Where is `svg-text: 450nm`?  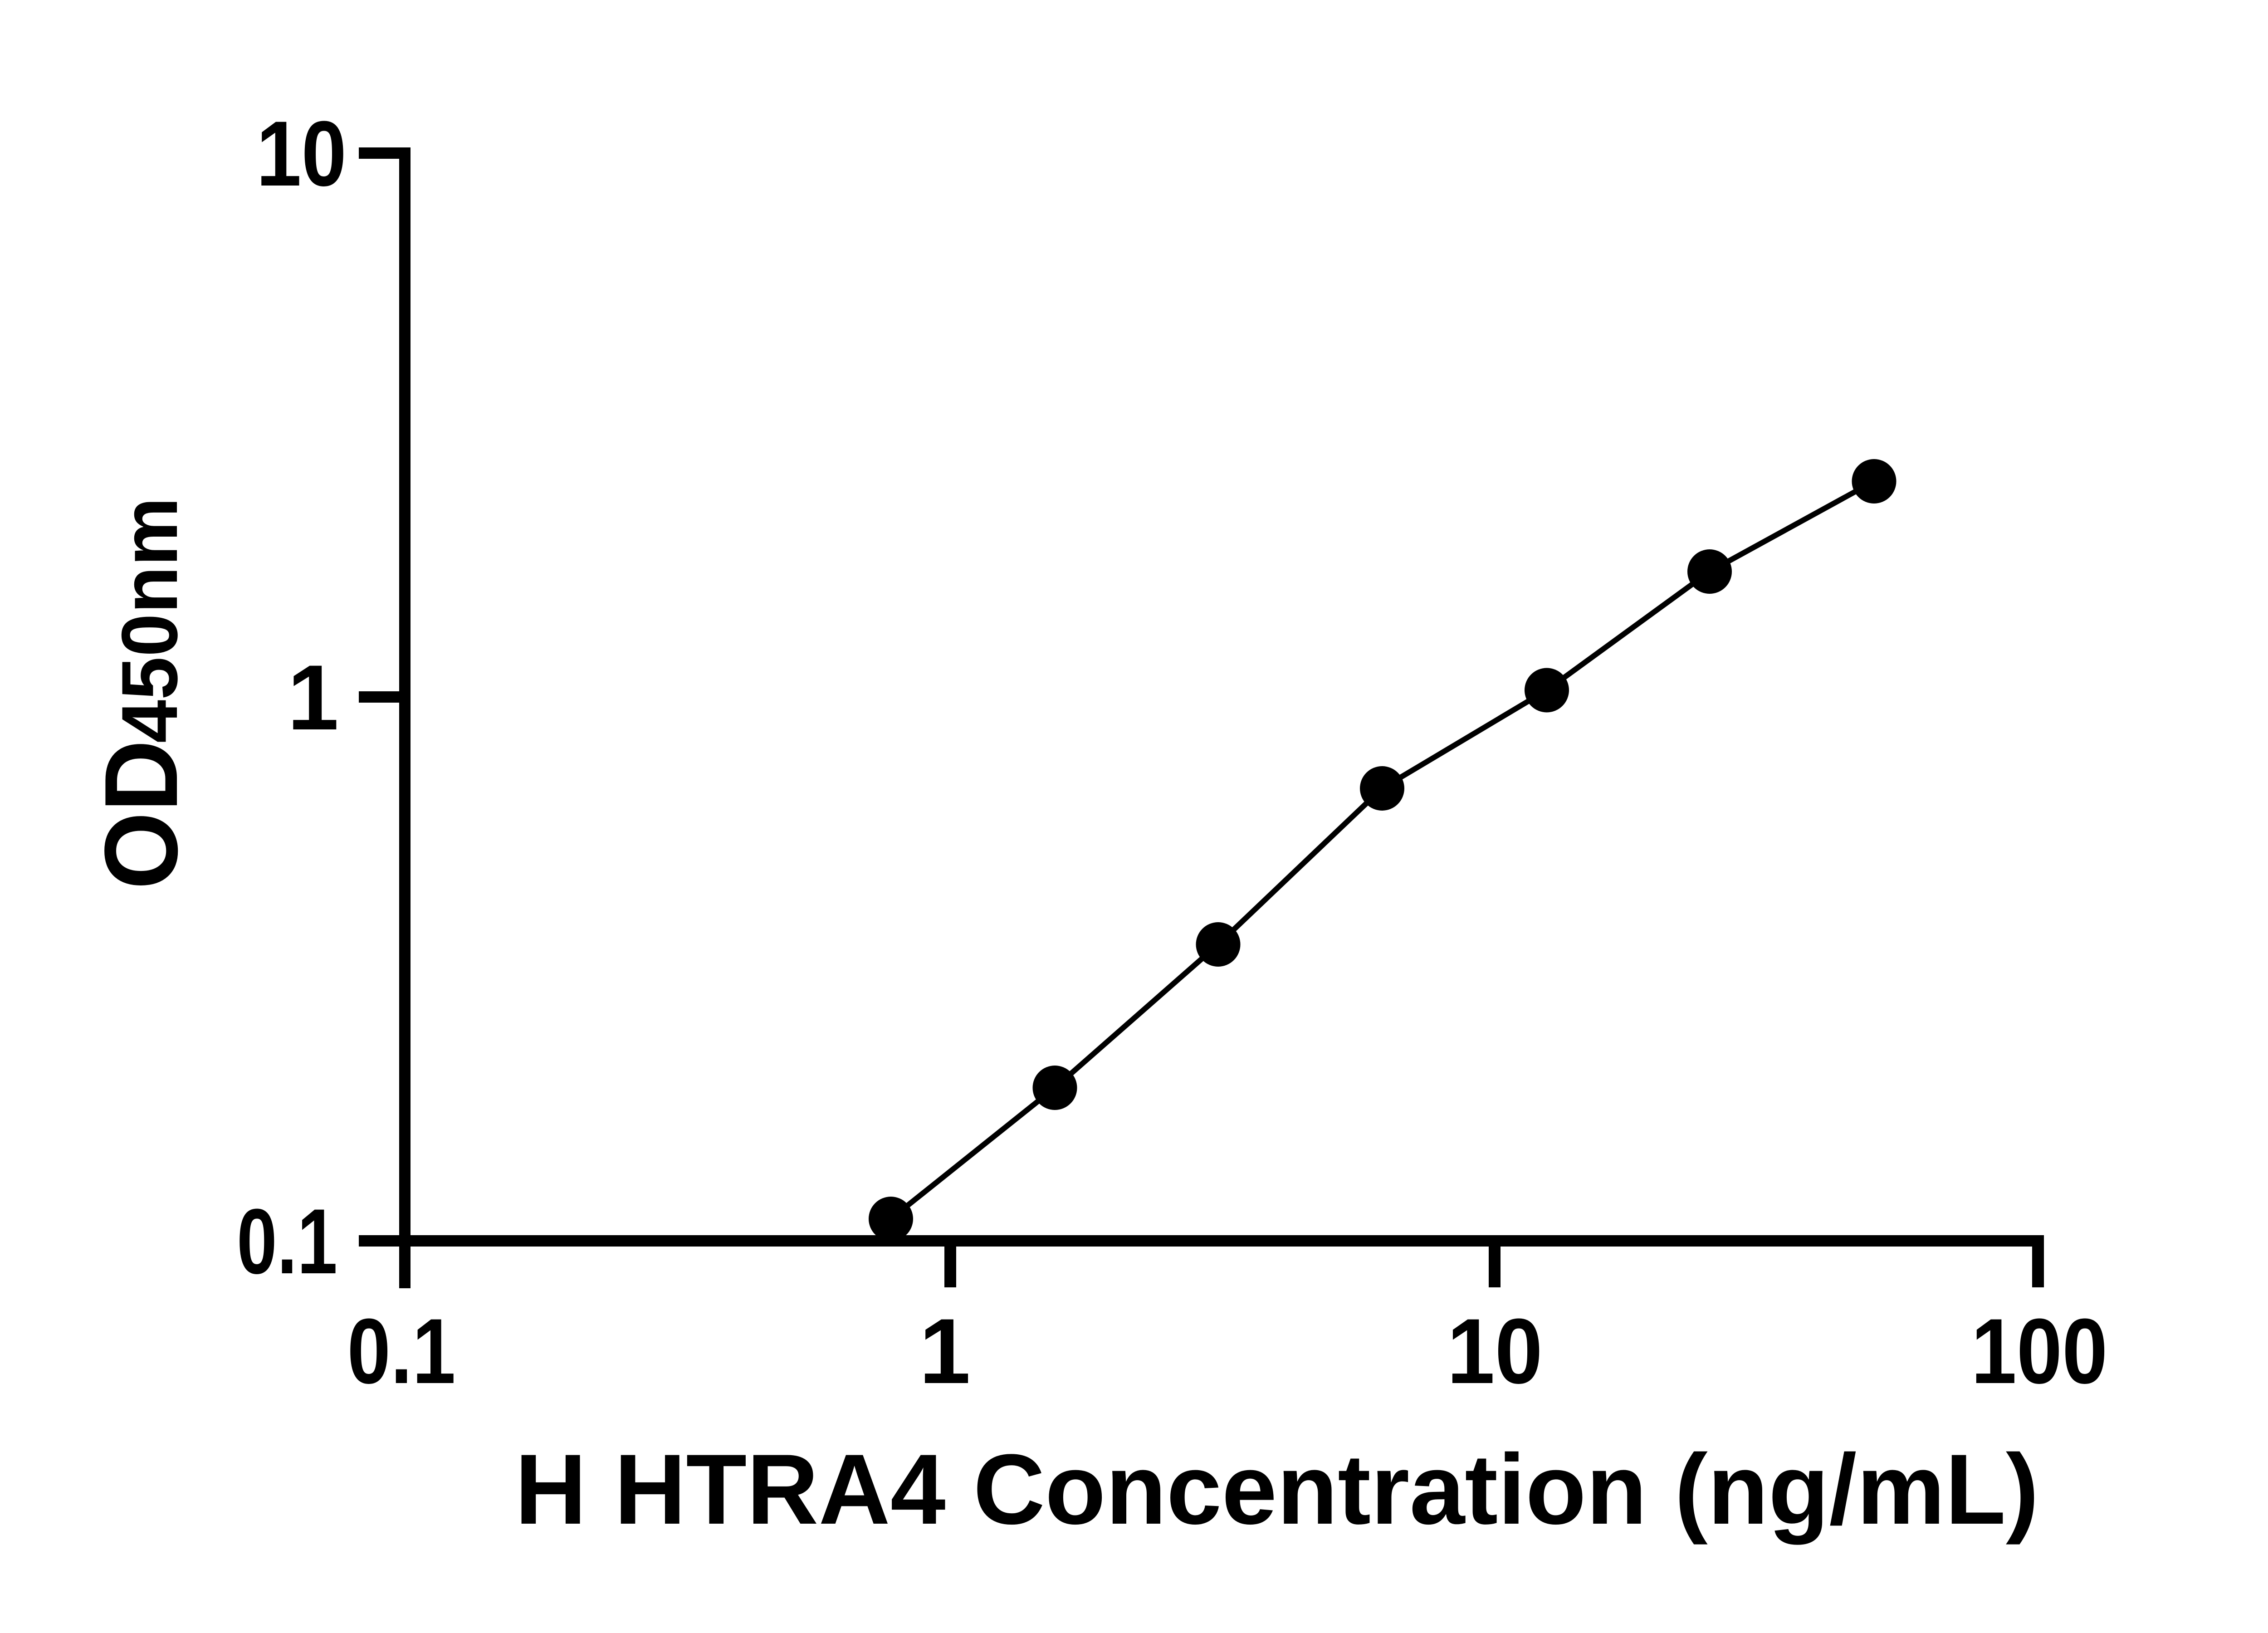 svg-text: 450nm is located at coordinates (150, 620).